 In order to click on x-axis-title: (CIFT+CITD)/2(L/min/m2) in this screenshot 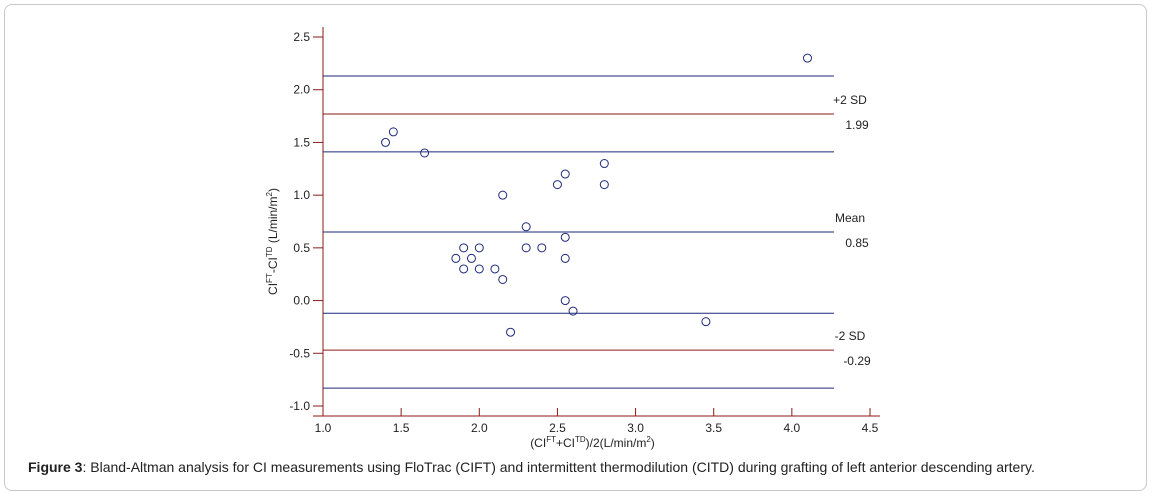, I will do `click(592, 442)`.